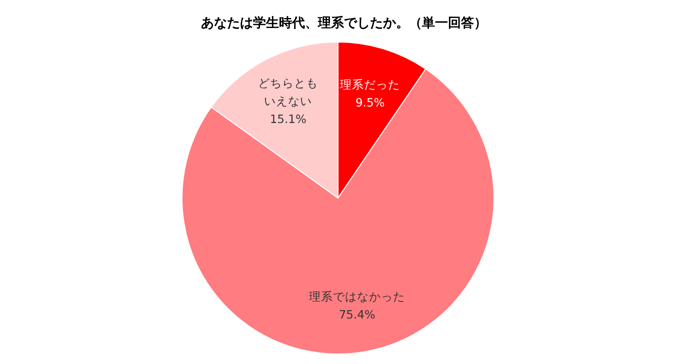  Describe the element at coordinates (344, 23) in the screenshot. I see `chart-title: あなたは学生時代、理系でしたか。（単一回答）` at that location.